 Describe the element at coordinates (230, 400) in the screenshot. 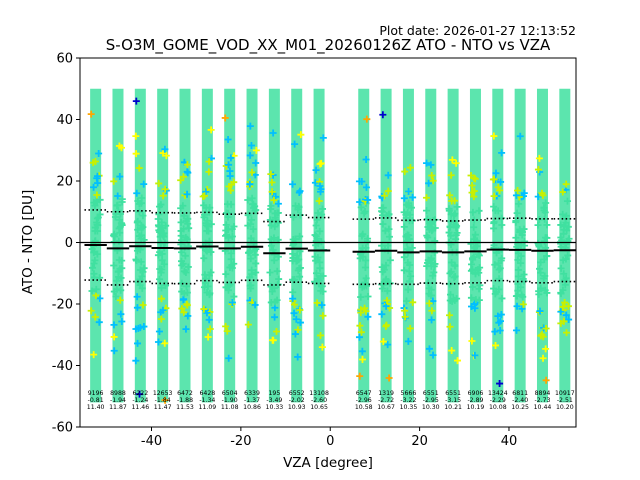

I see `bin-mean-label: -1.90` at that location.